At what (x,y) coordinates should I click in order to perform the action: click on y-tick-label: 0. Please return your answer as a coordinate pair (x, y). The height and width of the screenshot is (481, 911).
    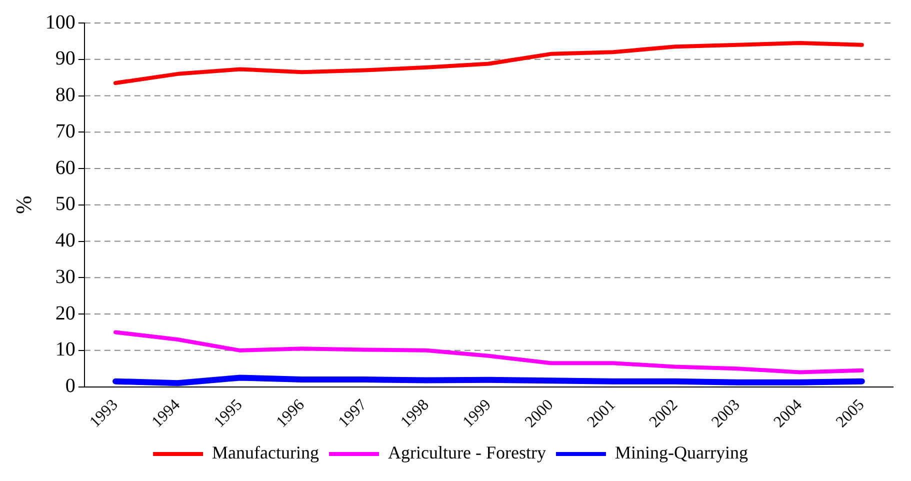
    Looking at the image, I should click on (70, 386).